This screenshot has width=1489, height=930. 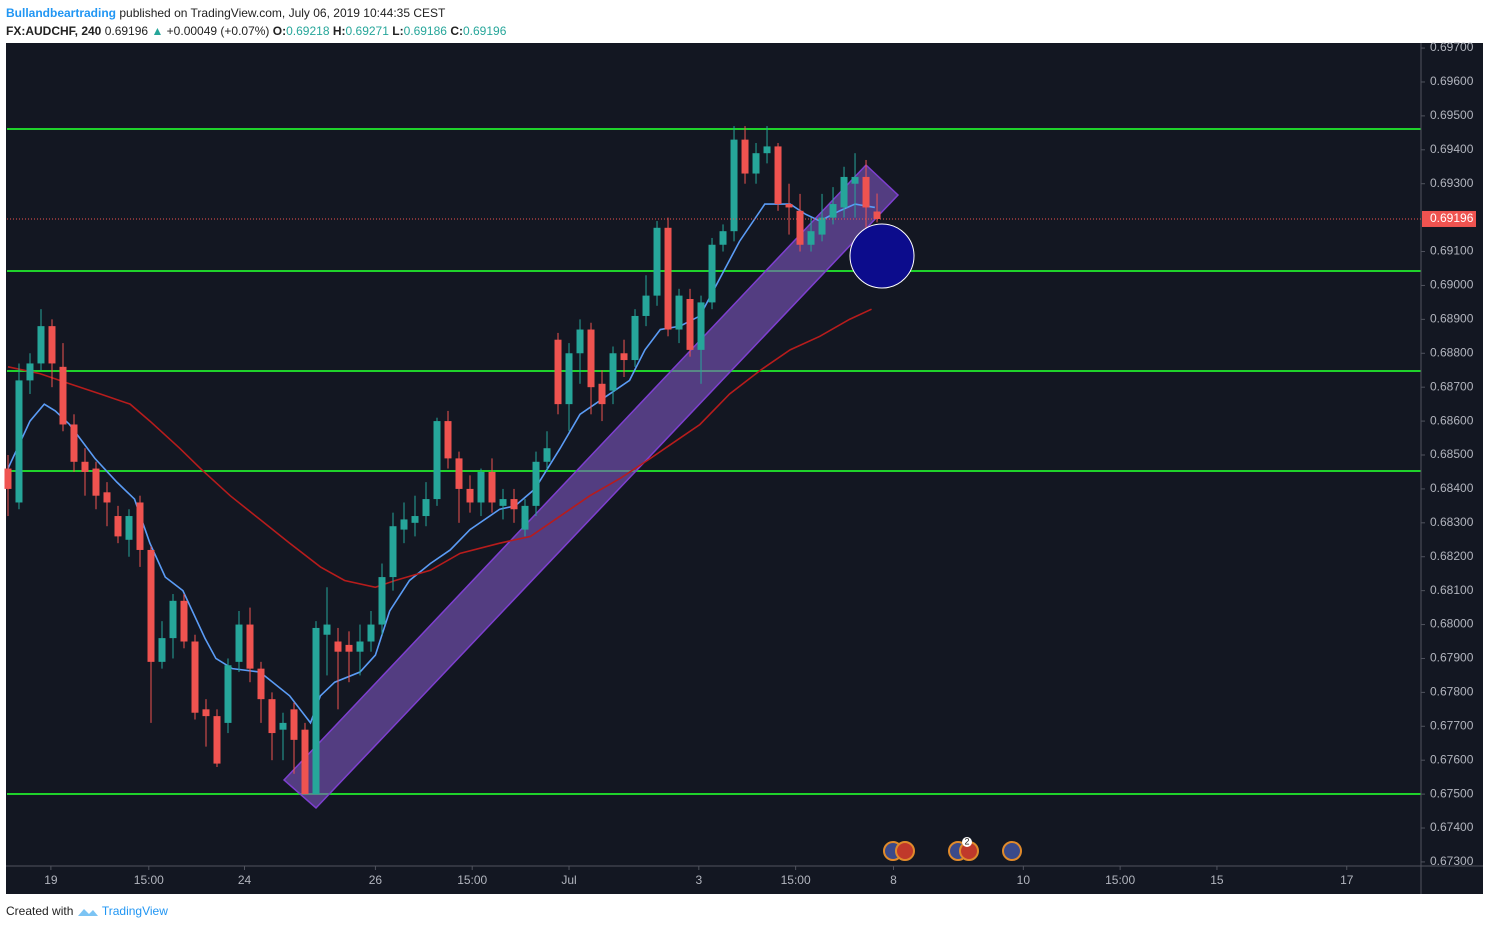 What do you see at coordinates (279, 31) in the screenshot?
I see `o-label: O:` at bounding box center [279, 31].